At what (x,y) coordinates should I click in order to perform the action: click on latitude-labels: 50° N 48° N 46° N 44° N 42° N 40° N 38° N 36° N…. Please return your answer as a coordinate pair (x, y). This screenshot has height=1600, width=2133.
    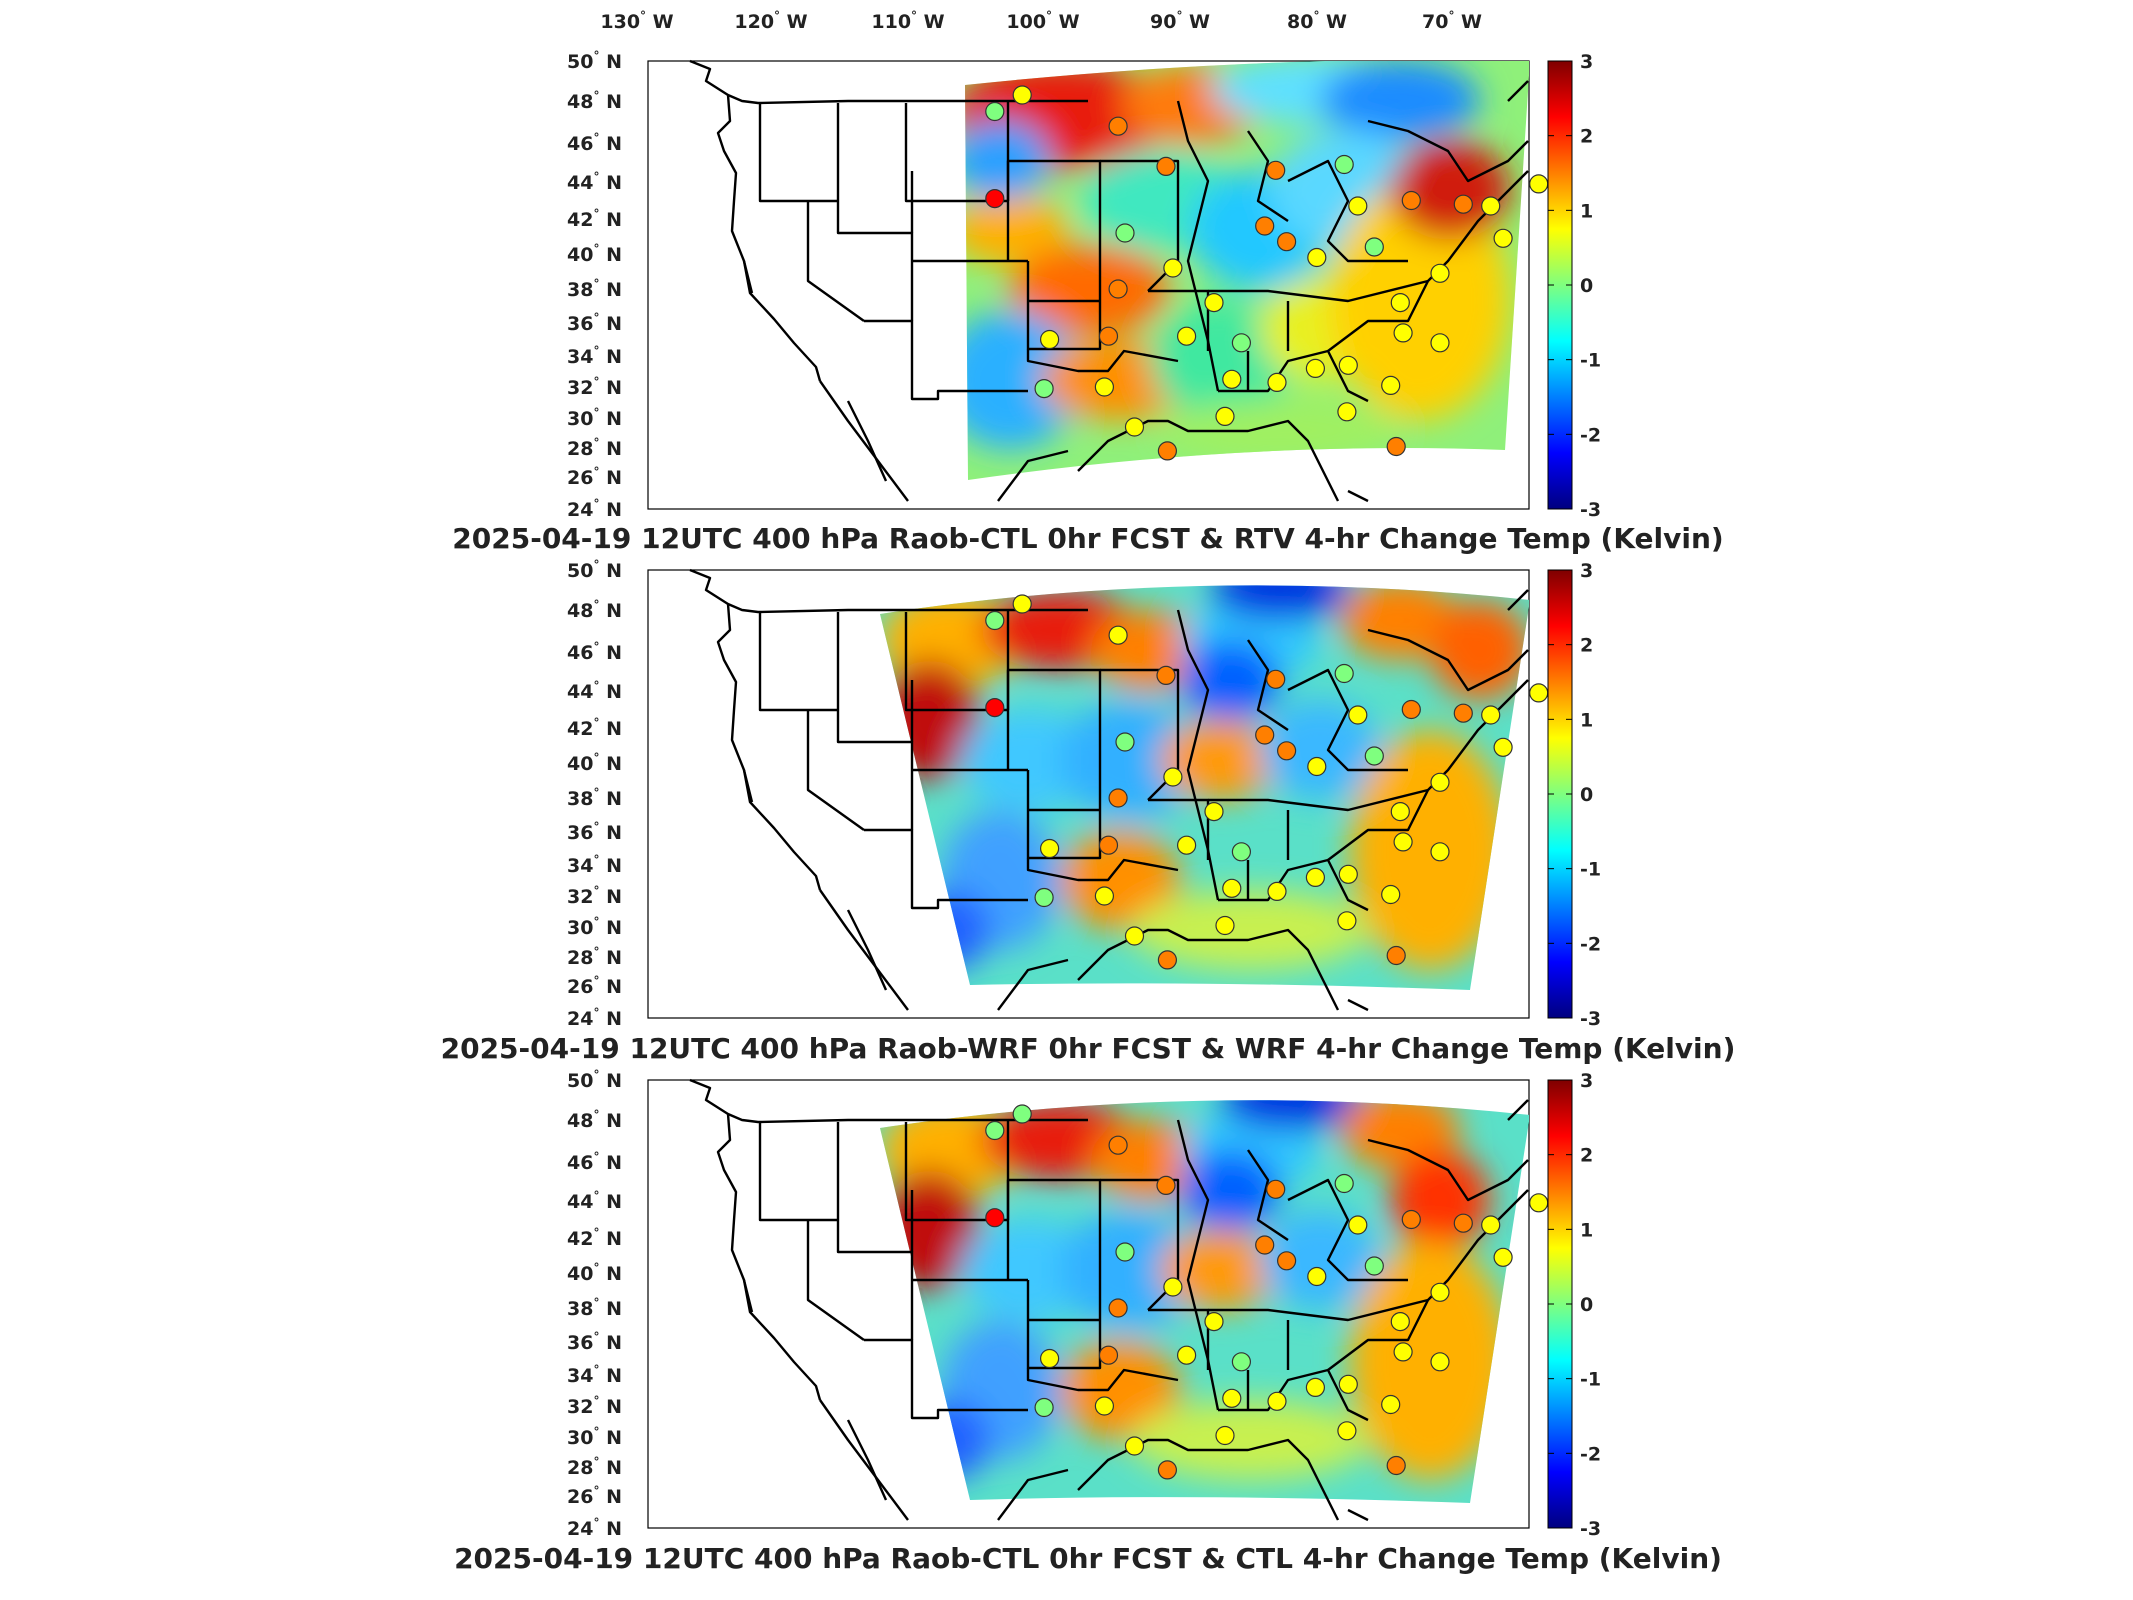
    Looking at the image, I should click on (594, 794).